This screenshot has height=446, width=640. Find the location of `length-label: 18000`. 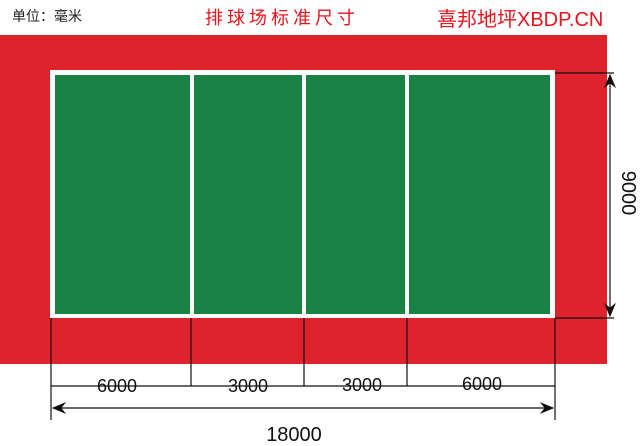

length-label: 18000 is located at coordinates (294, 435).